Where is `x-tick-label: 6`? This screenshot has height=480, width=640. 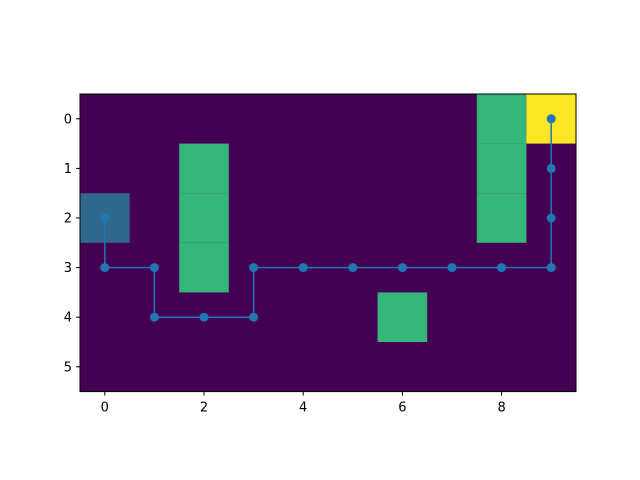
x-tick-label: 6 is located at coordinates (402, 408).